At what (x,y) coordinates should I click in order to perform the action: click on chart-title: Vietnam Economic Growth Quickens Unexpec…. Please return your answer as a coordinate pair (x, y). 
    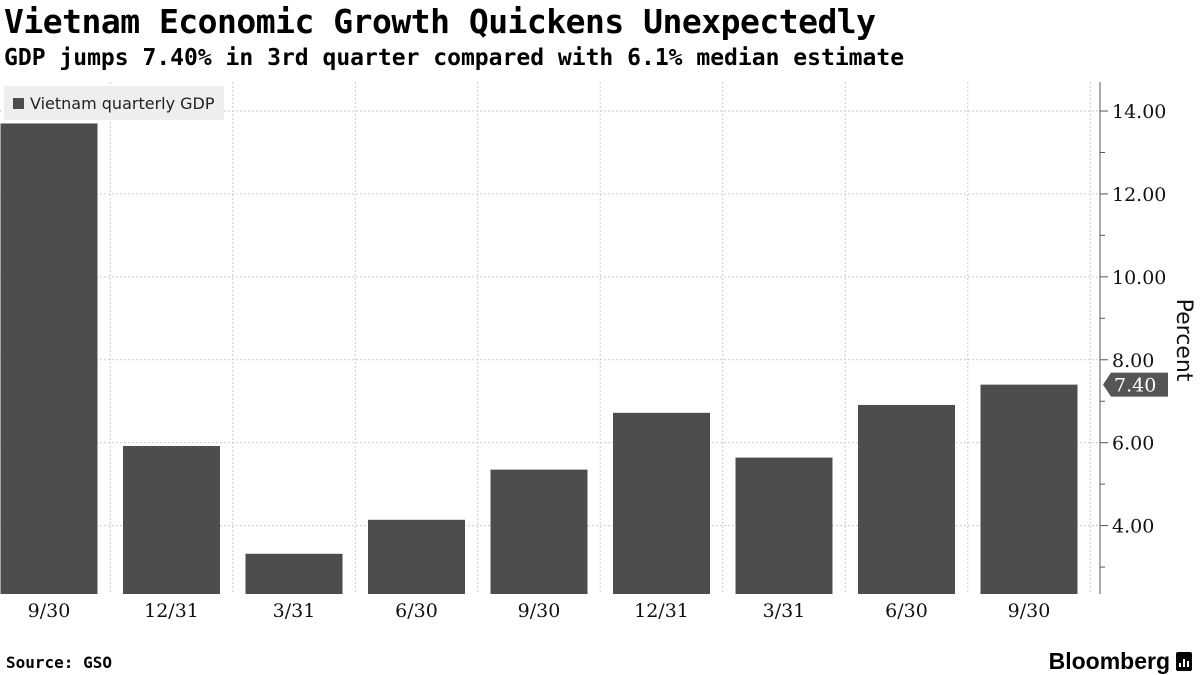
    Looking at the image, I should click on (440, 21).